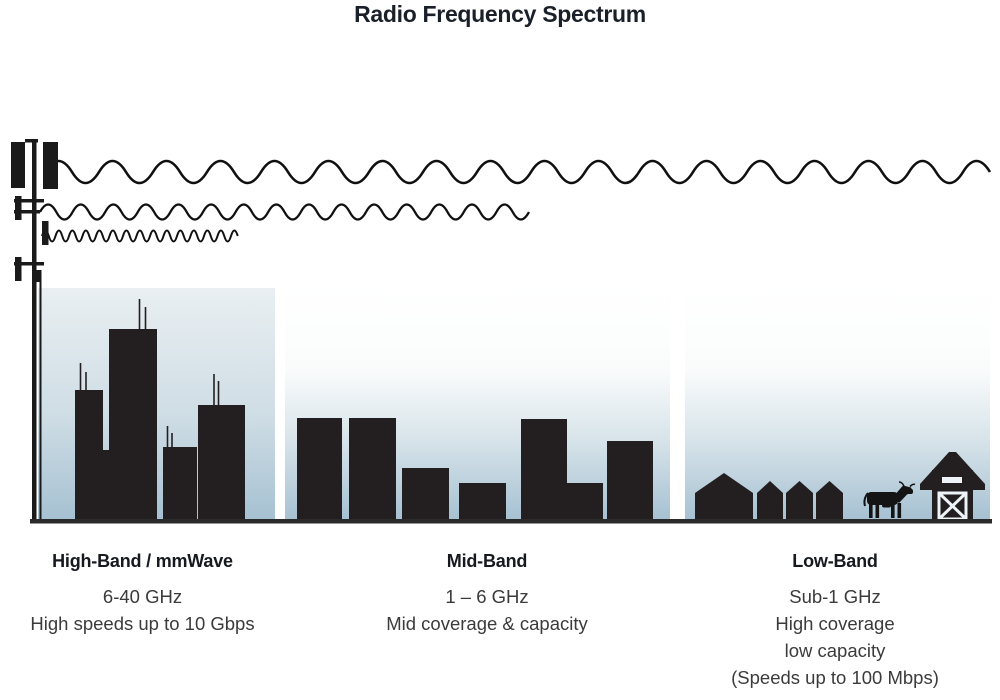 Image resolution: width=1000 pixels, height=700 pixels. What do you see at coordinates (142, 610) in the screenshot?
I see `high-band-description: 6-40 GHz High speeds up to 10 Gbps` at bounding box center [142, 610].